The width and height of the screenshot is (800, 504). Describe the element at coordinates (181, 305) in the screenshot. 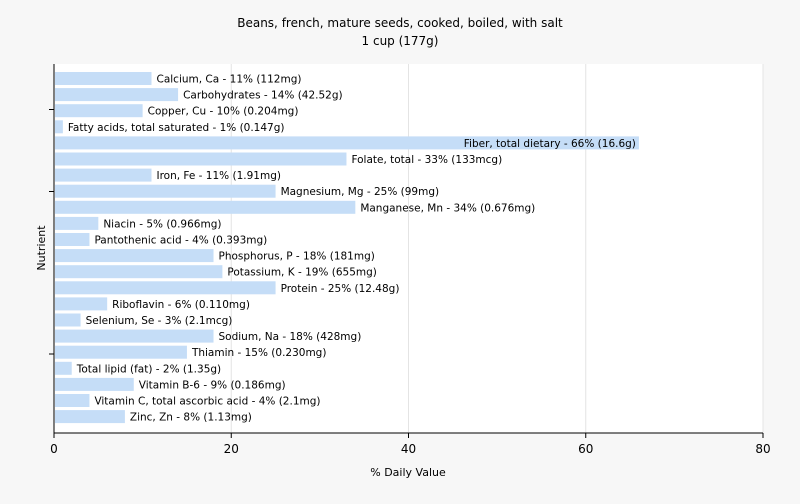

I see `bar-label: Riboflavin - 6% (0.110mg)` at that location.